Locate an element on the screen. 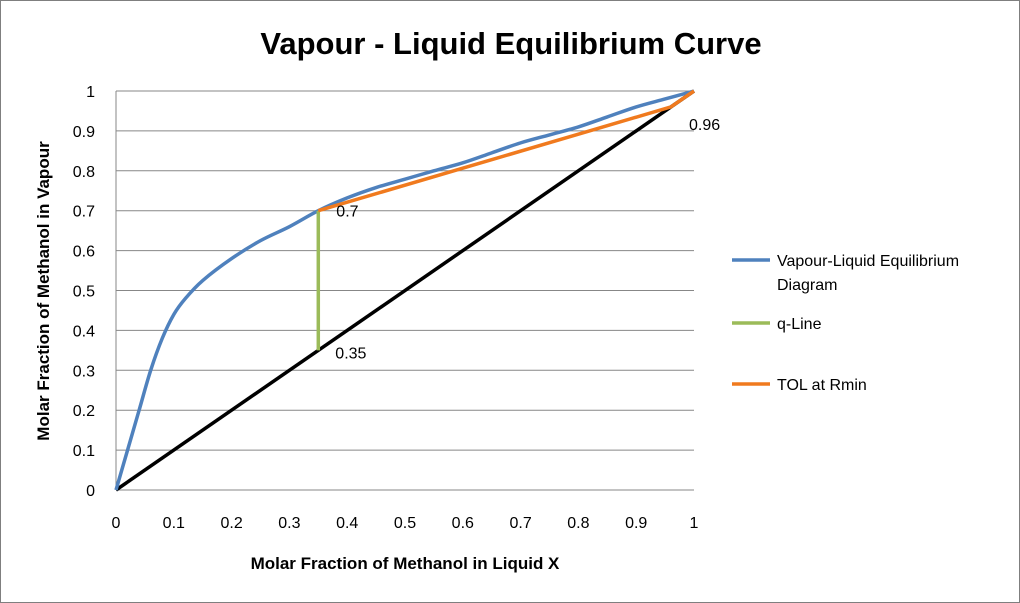 The height and width of the screenshot is (603, 1020). y-tick-label: 0.9 is located at coordinates (84, 132).